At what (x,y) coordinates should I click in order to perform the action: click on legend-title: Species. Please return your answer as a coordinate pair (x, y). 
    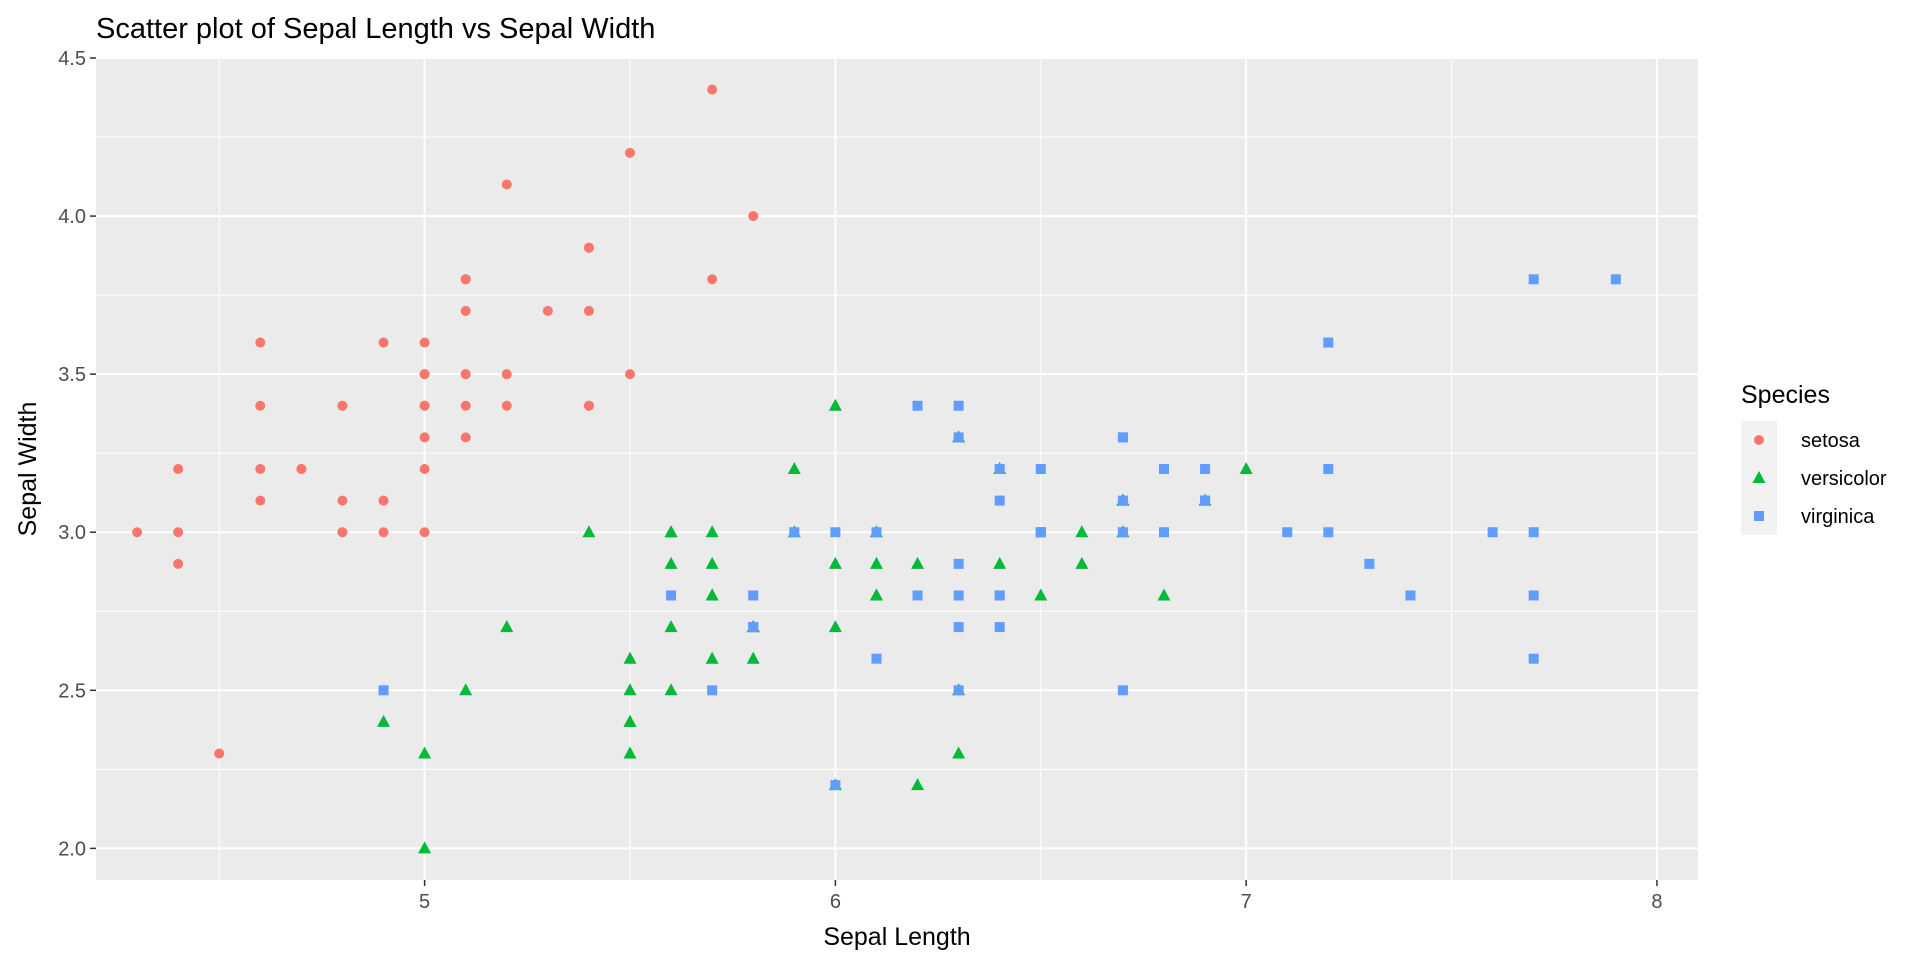
    Looking at the image, I should click on (1785, 395).